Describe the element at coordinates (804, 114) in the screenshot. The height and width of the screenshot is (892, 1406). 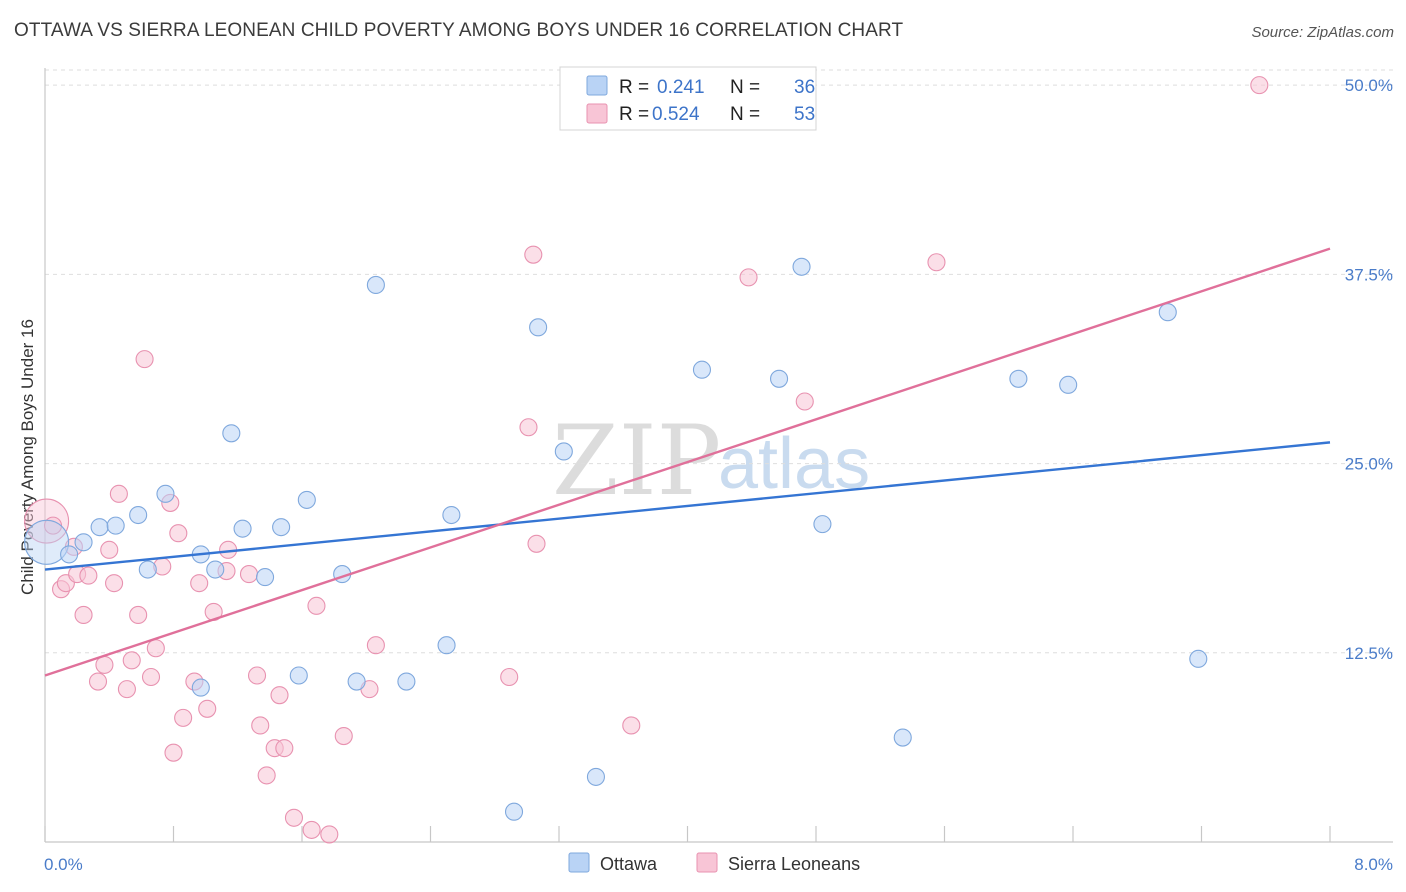
I see `legend-n-value-sierra: 53` at that location.